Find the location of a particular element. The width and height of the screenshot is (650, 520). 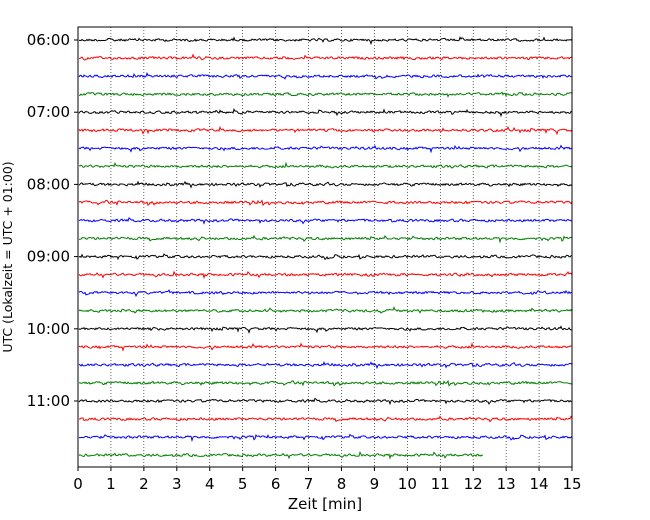

y-tick-label: 09:00 is located at coordinates (48, 257).